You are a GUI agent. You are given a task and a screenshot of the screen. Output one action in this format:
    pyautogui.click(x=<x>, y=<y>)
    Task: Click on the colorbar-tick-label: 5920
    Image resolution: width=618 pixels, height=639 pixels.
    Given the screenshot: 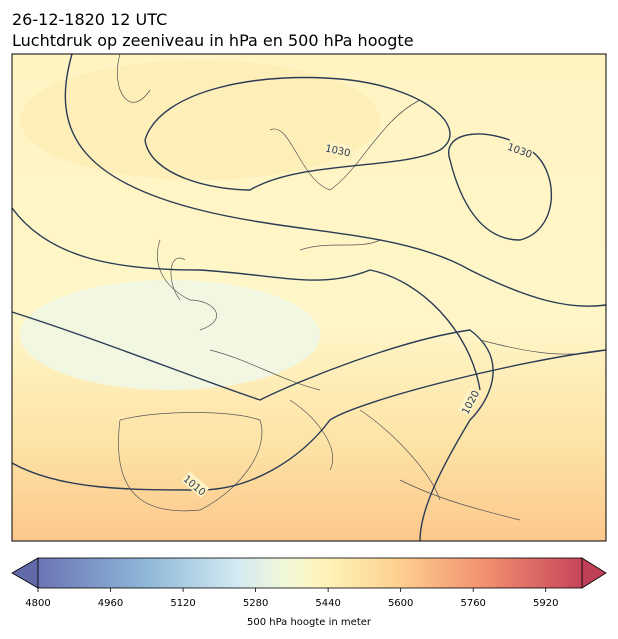 What is the action you would take?
    pyautogui.click(x=545, y=603)
    